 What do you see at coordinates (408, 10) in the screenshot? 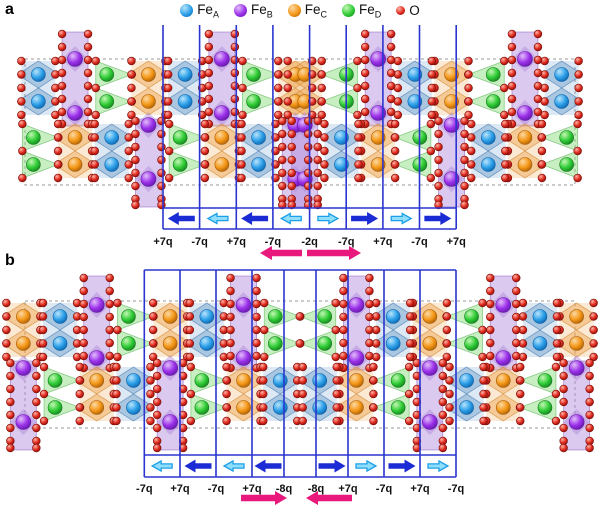
I see `legend-item-o: O` at bounding box center [408, 10].